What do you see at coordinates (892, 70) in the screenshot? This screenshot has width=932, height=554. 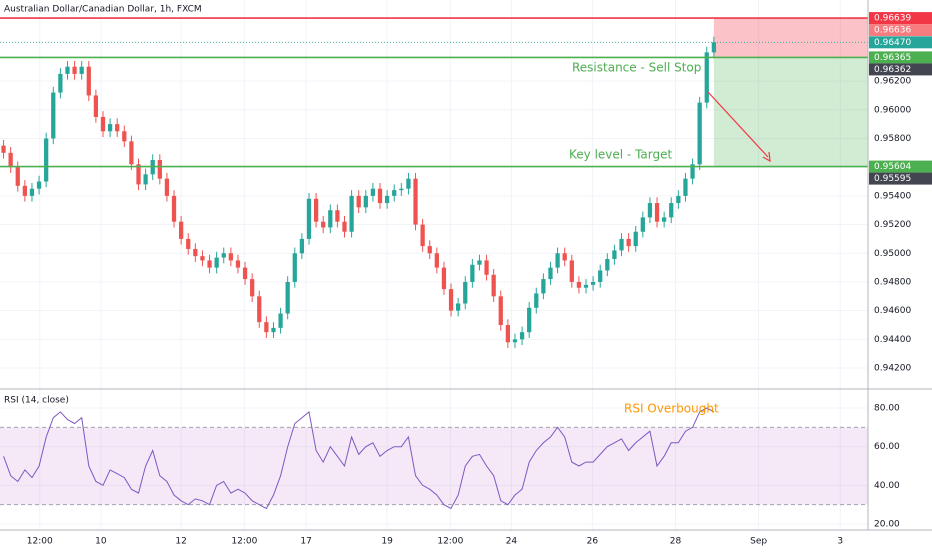 I see `price-label: 0.96362` at bounding box center [892, 70].